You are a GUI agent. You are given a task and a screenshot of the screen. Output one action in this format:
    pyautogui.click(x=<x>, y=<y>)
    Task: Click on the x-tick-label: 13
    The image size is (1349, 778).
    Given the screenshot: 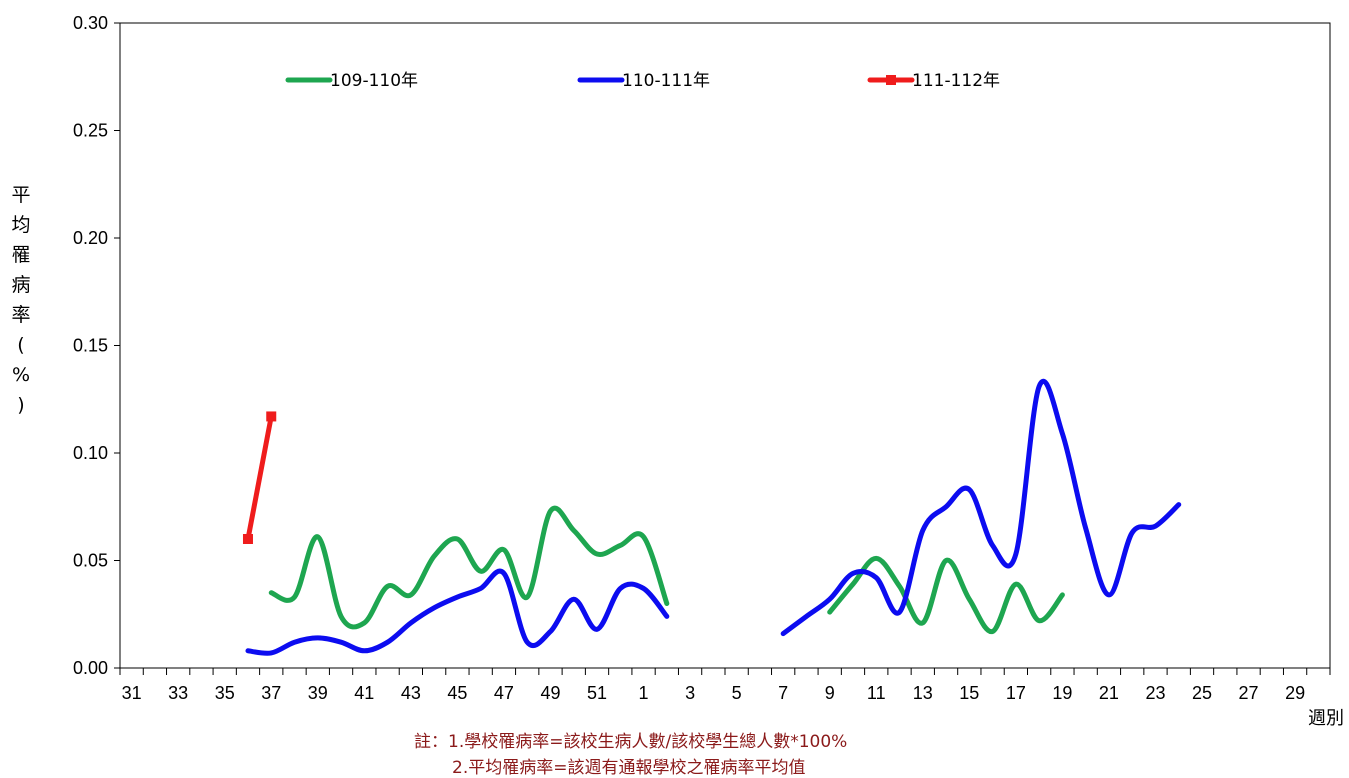 What is the action you would take?
    pyautogui.click(x=923, y=693)
    